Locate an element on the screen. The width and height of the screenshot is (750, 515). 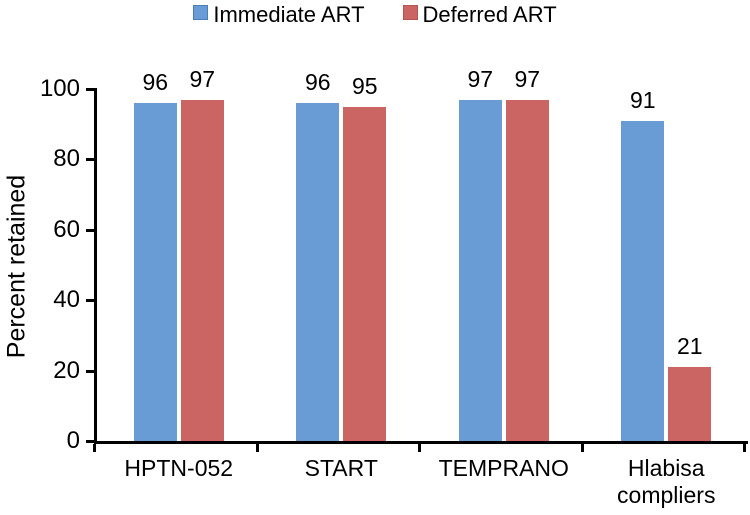
x-category-label: HPTN-052 is located at coordinates (179, 468).